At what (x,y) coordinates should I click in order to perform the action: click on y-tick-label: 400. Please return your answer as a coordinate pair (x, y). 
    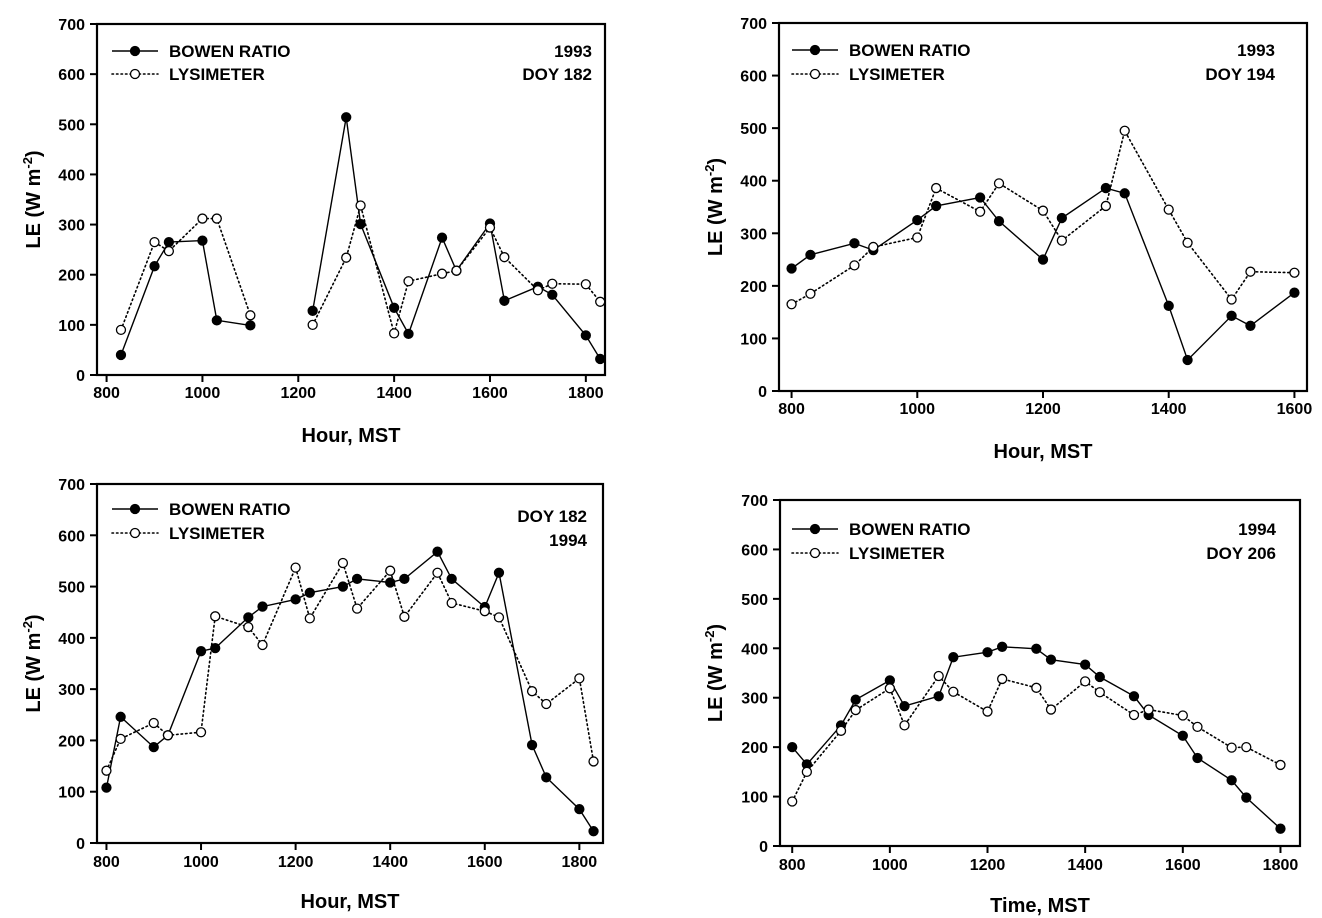
    Looking at the image, I should click on (754, 649).